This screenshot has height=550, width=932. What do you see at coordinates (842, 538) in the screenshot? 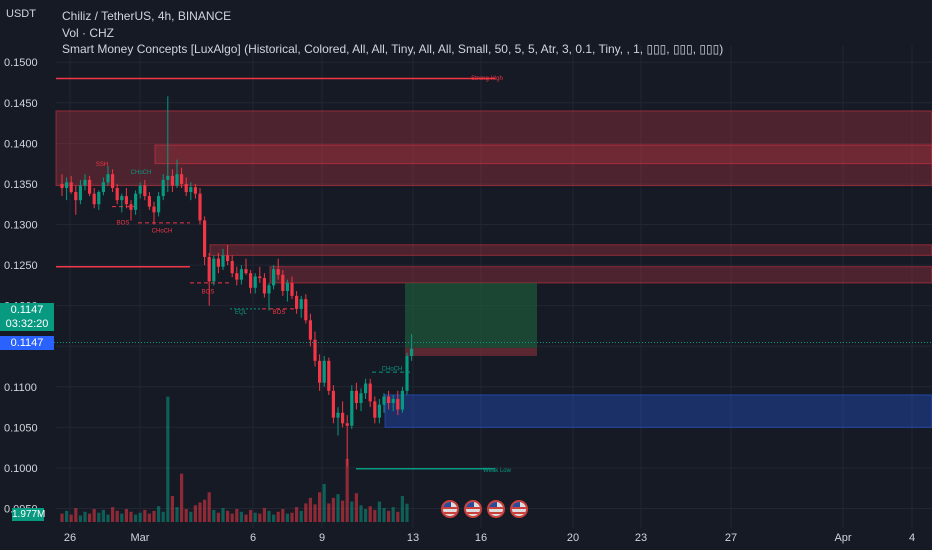
I see `time-tick-label: Apr` at bounding box center [842, 538].